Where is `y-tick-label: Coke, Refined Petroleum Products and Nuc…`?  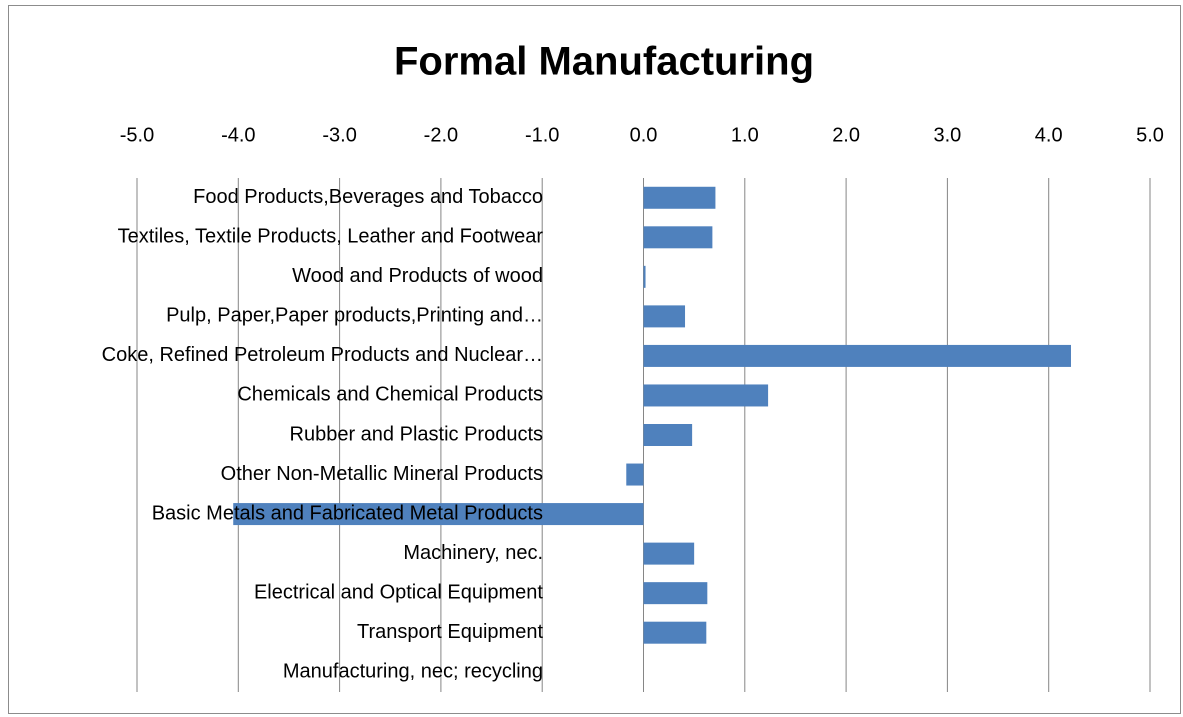 y-tick-label: Coke, Refined Petroleum Products and Nuc… is located at coordinates (322, 355).